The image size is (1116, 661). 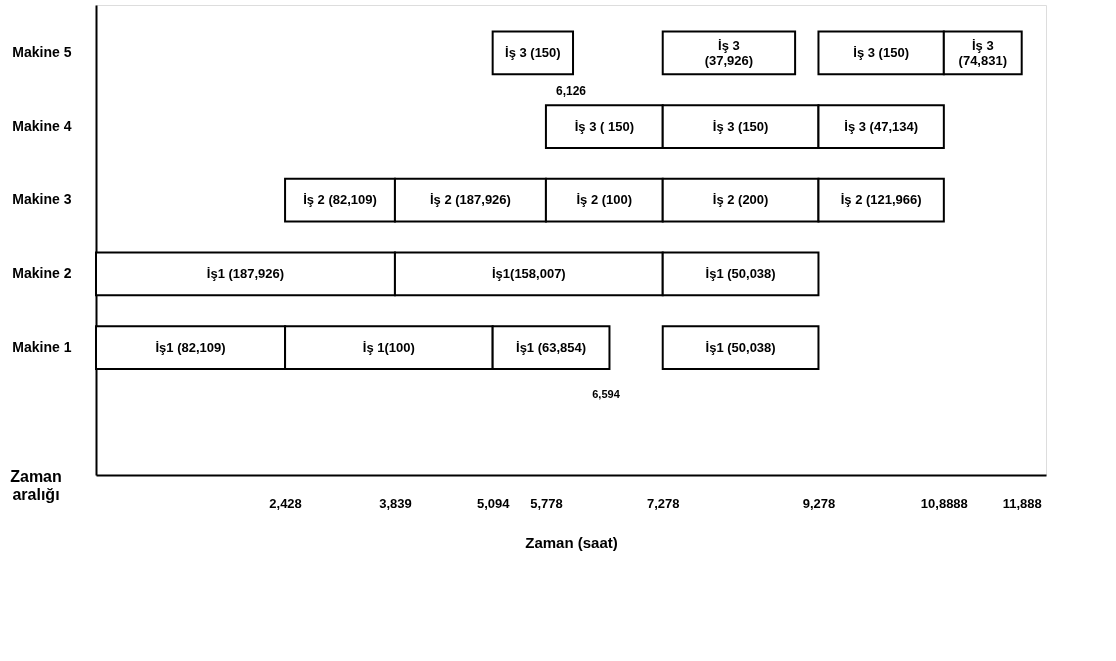 I want to click on data-label: İş1 (187,926), so click(x=245, y=273).